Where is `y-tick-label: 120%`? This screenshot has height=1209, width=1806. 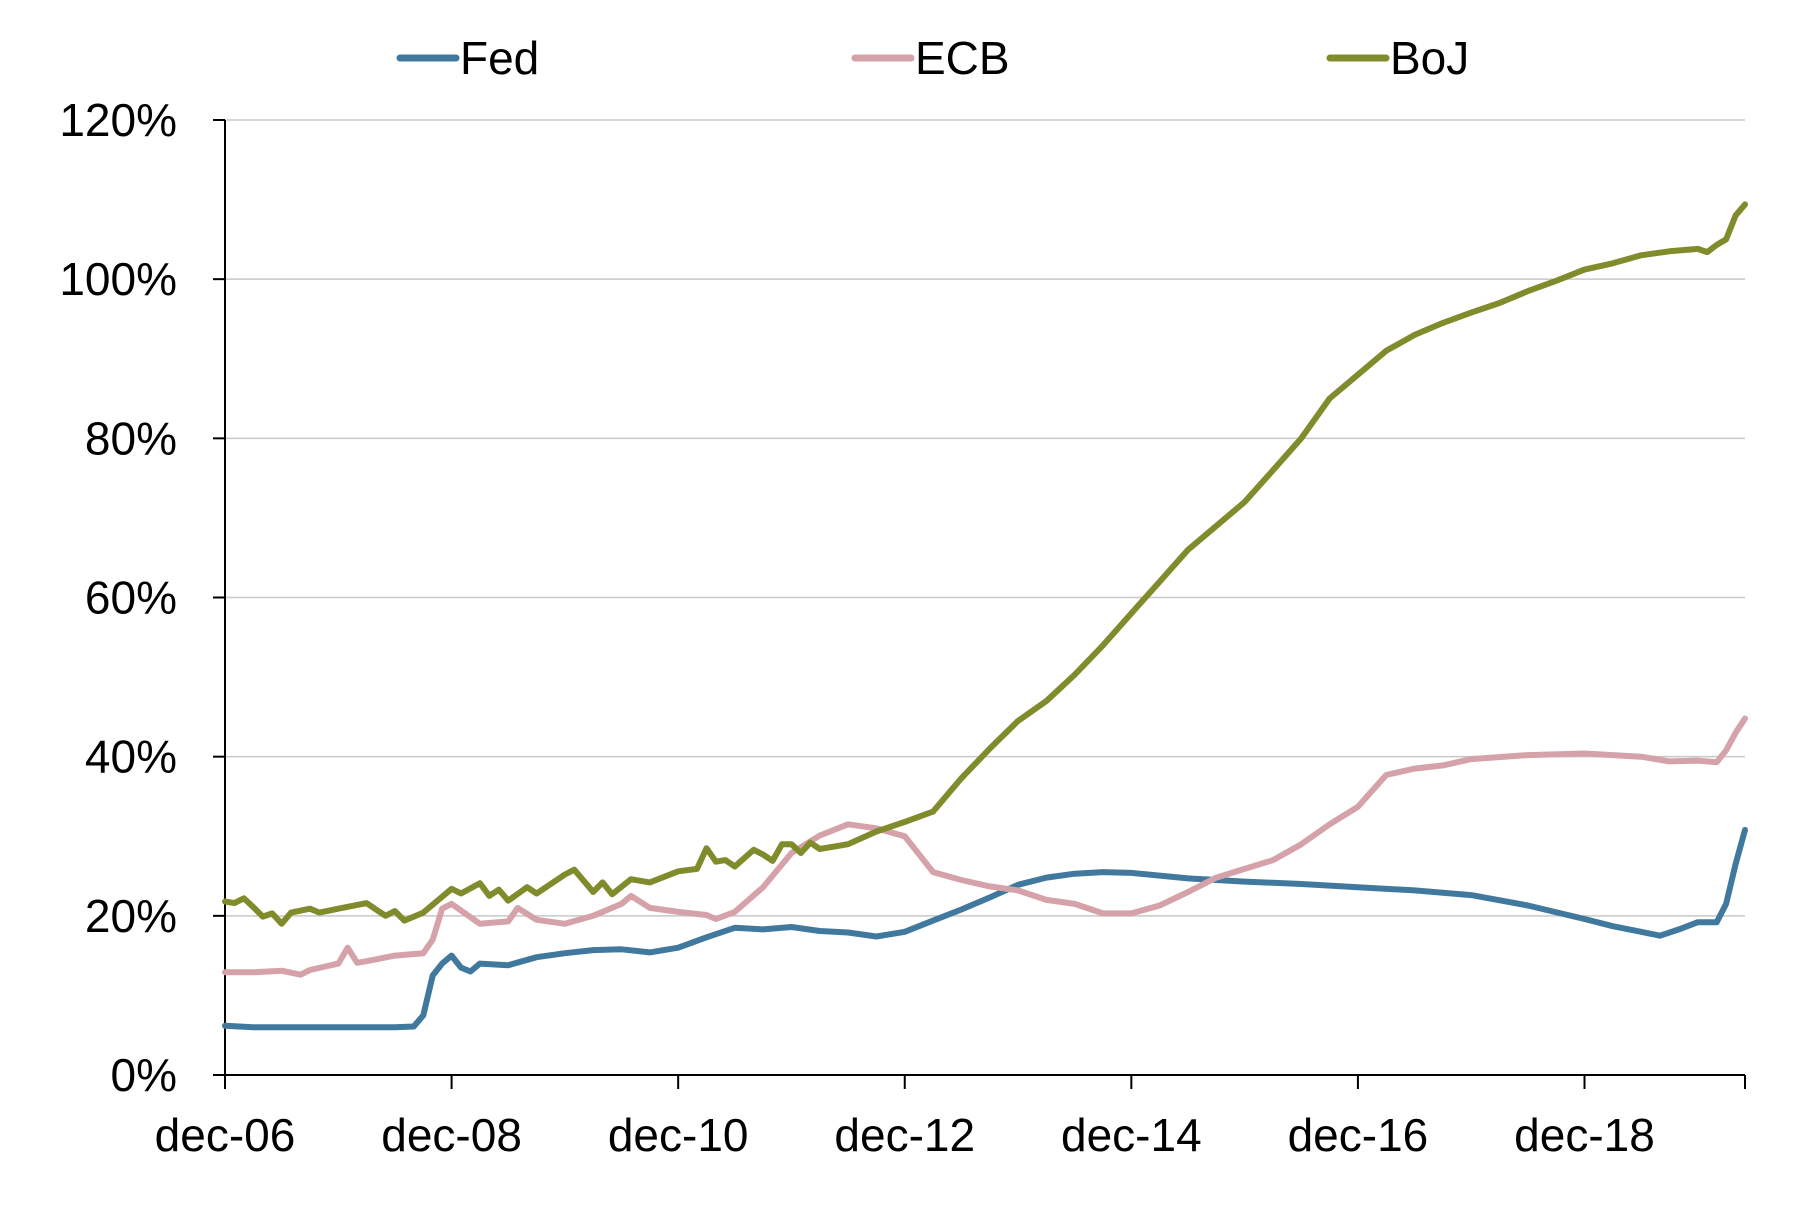
y-tick-label: 120% is located at coordinates (118, 120).